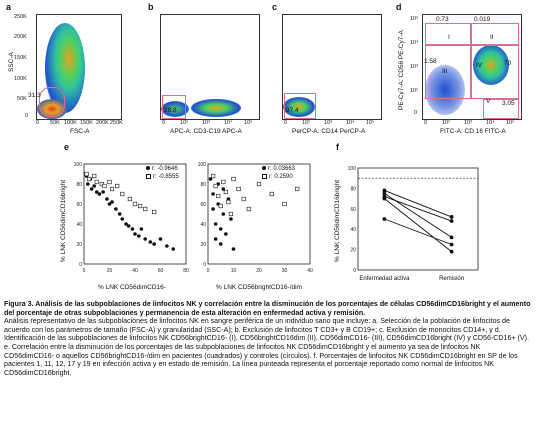  What do you see at coordinates (210, 67) in the screenshot?
I see `panel-b-plot` at bounding box center [210, 67].